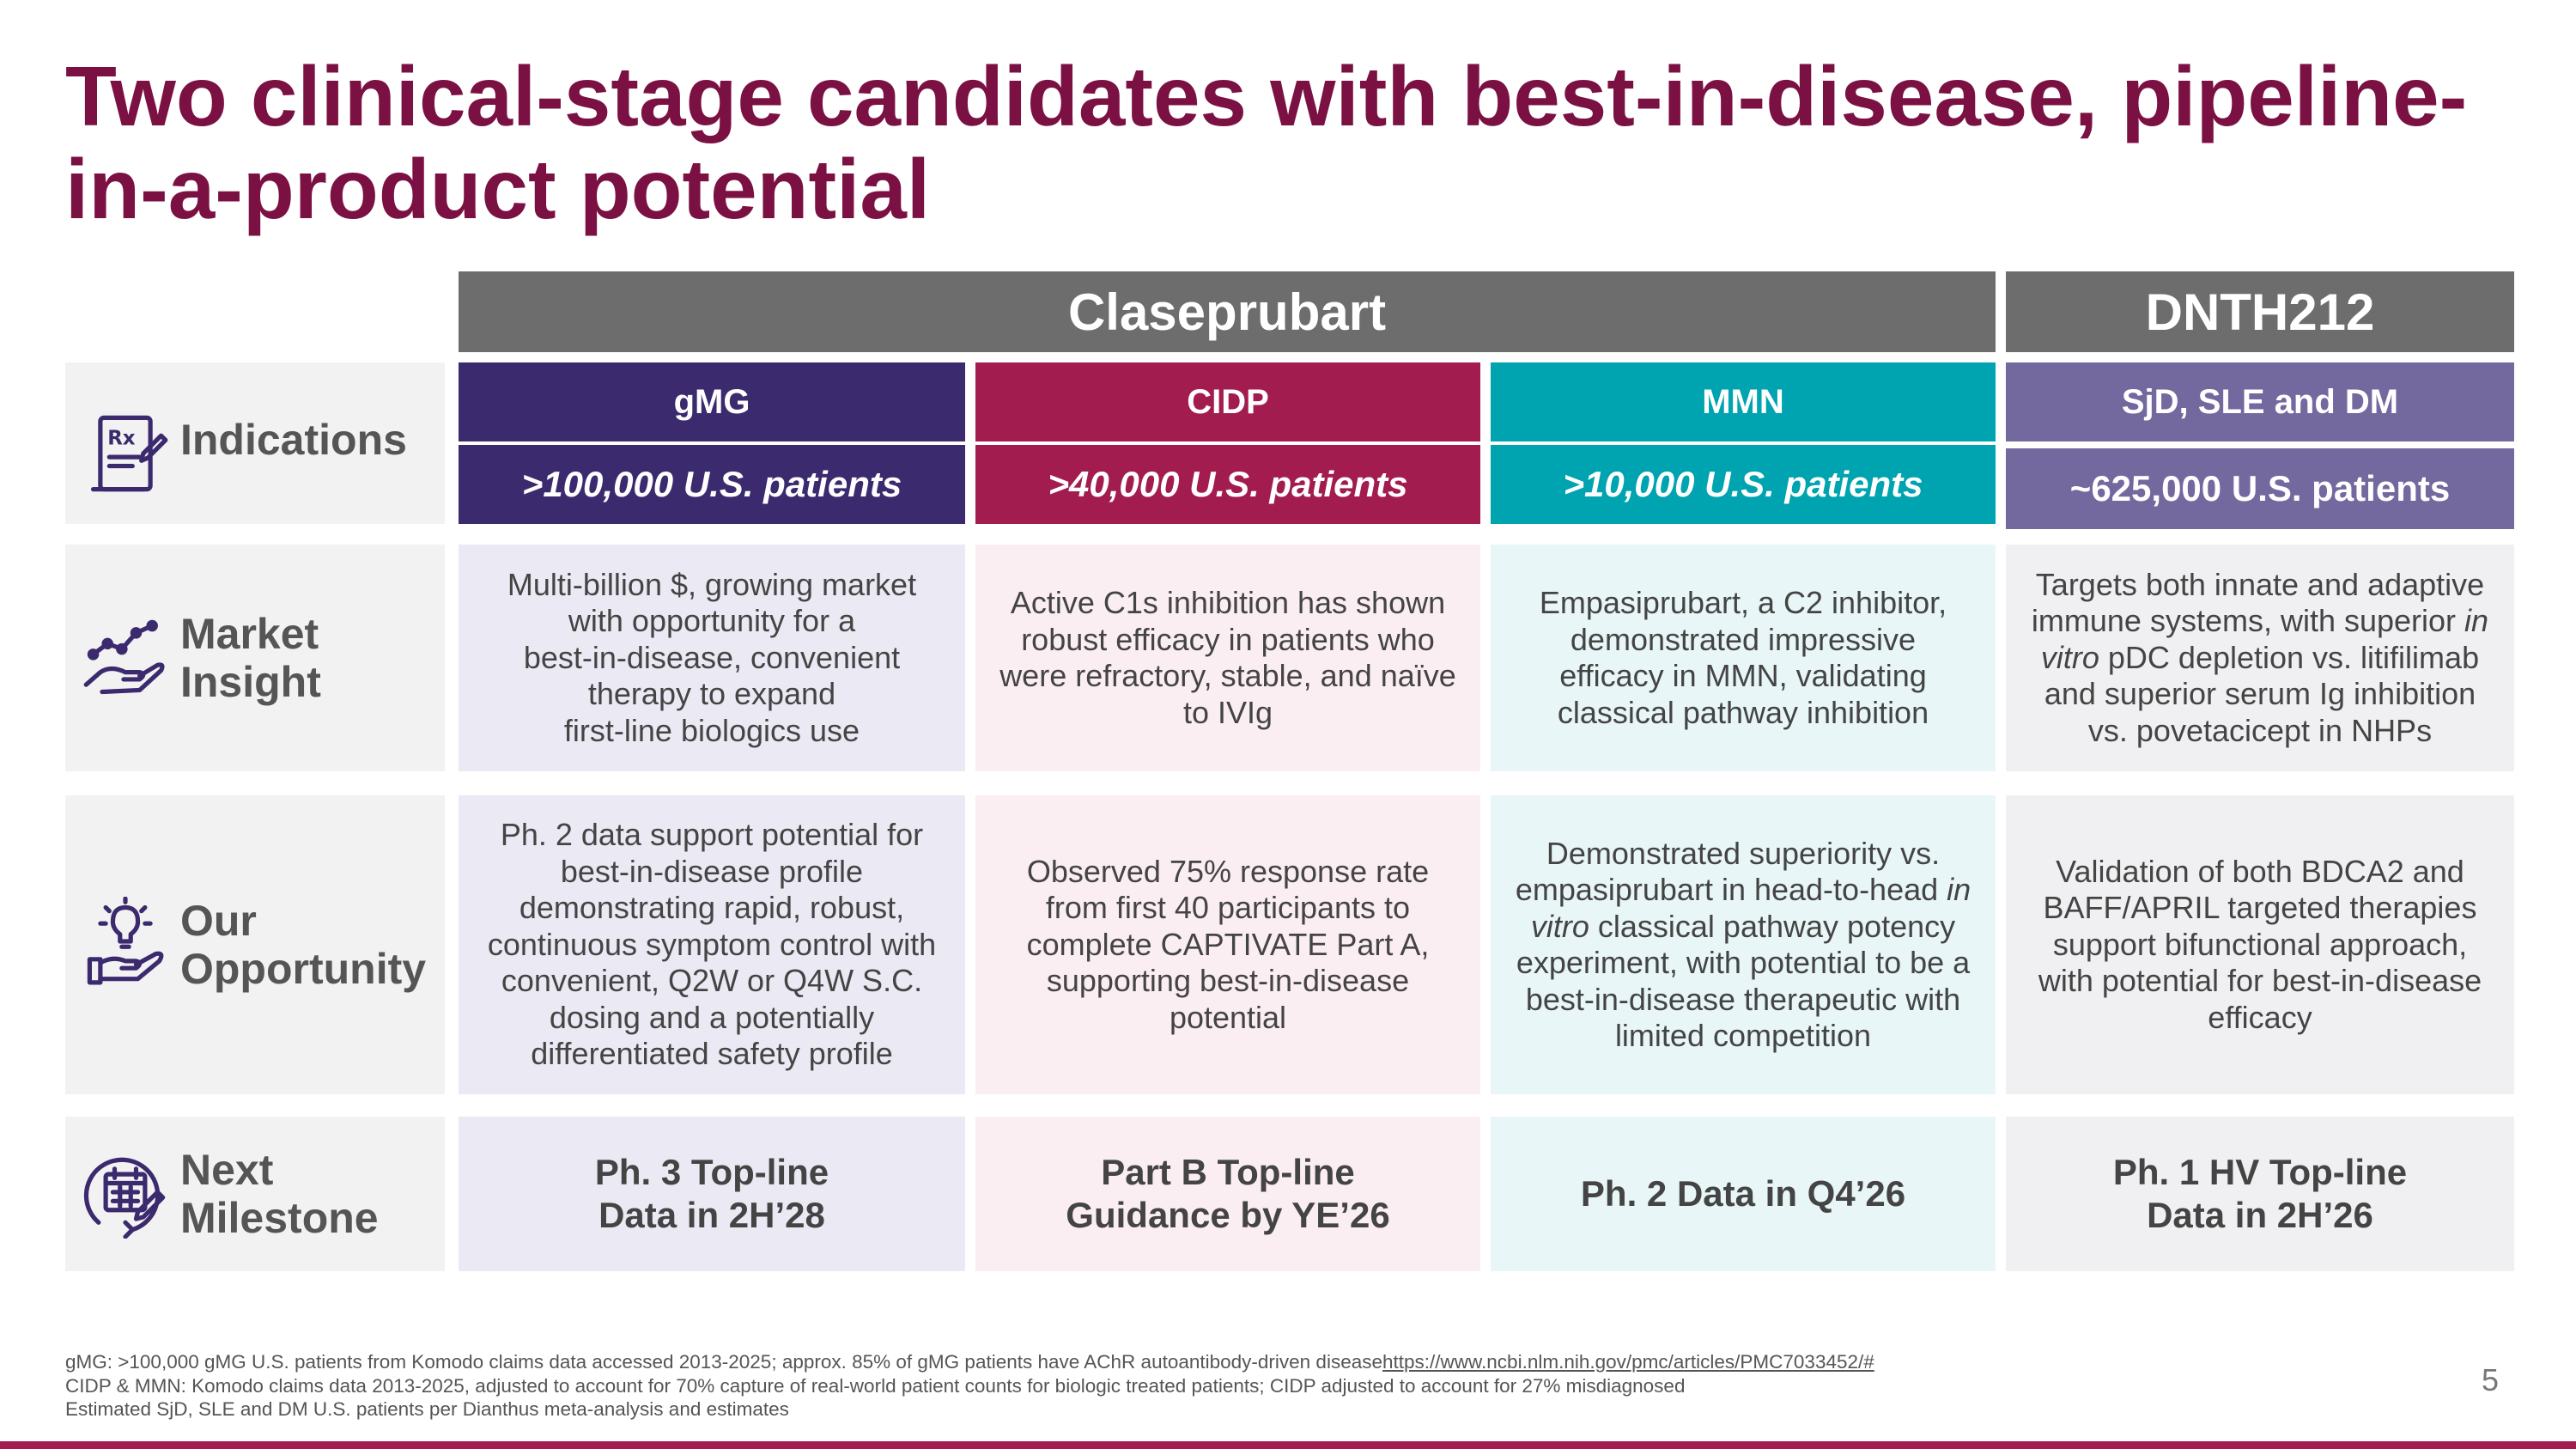  What do you see at coordinates (2491, 1379) in the screenshot?
I see `page-number: 5` at bounding box center [2491, 1379].